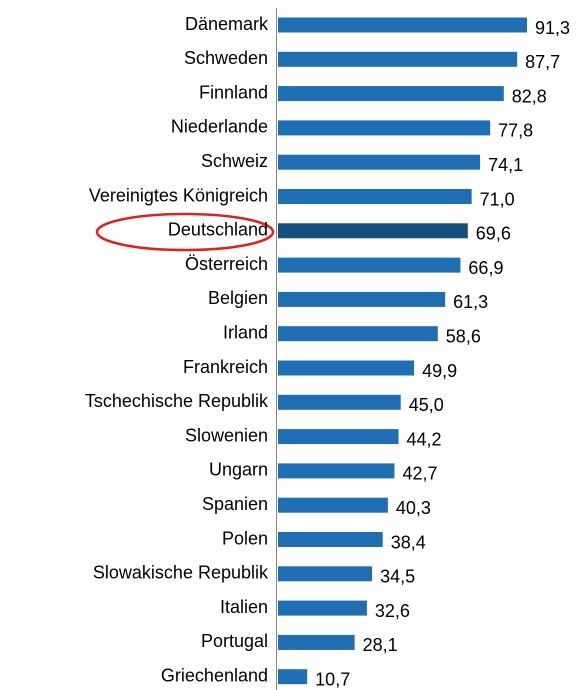 The image size is (585, 690). Describe the element at coordinates (485, 268) in the screenshot. I see `value-label: 66,9` at that location.